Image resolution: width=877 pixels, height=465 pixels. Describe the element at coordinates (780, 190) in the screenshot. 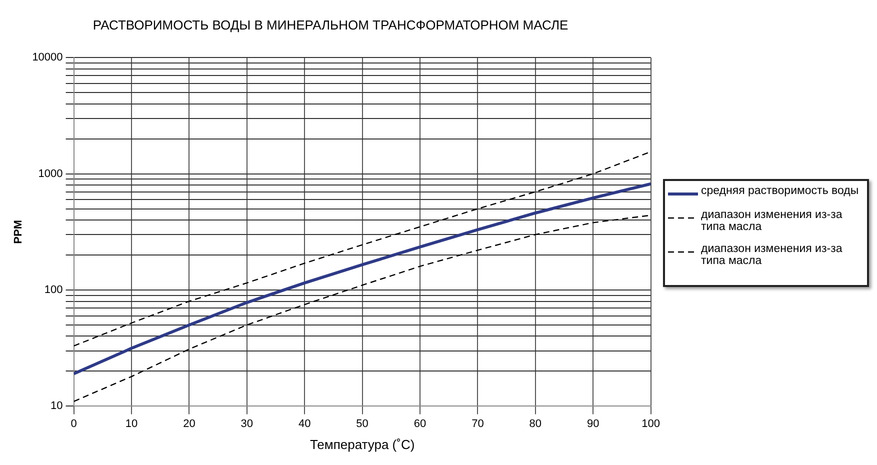

I see `legend-label: средняя растворимость воды` at that location.